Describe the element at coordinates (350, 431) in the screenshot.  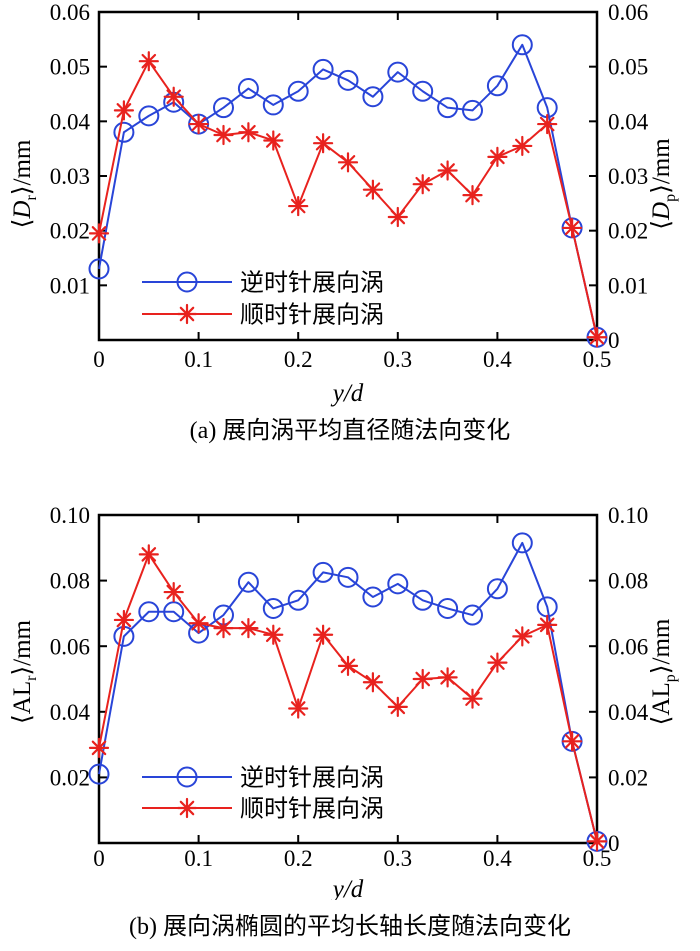
I see `chart-a-caption: (a) 展向涡平均直径随法向变化` at that location.